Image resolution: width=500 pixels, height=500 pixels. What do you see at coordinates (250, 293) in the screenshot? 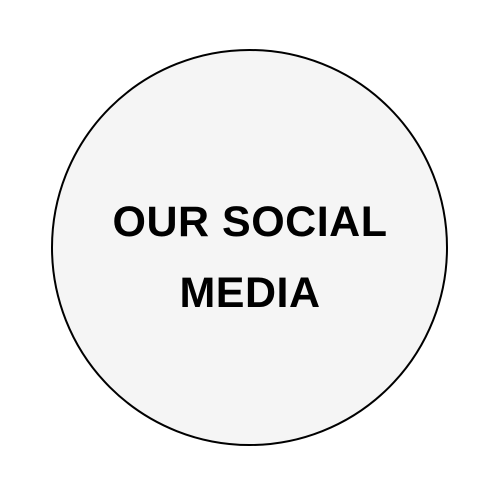
I see `headline-line-2: MEDIA` at bounding box center [250, 293].